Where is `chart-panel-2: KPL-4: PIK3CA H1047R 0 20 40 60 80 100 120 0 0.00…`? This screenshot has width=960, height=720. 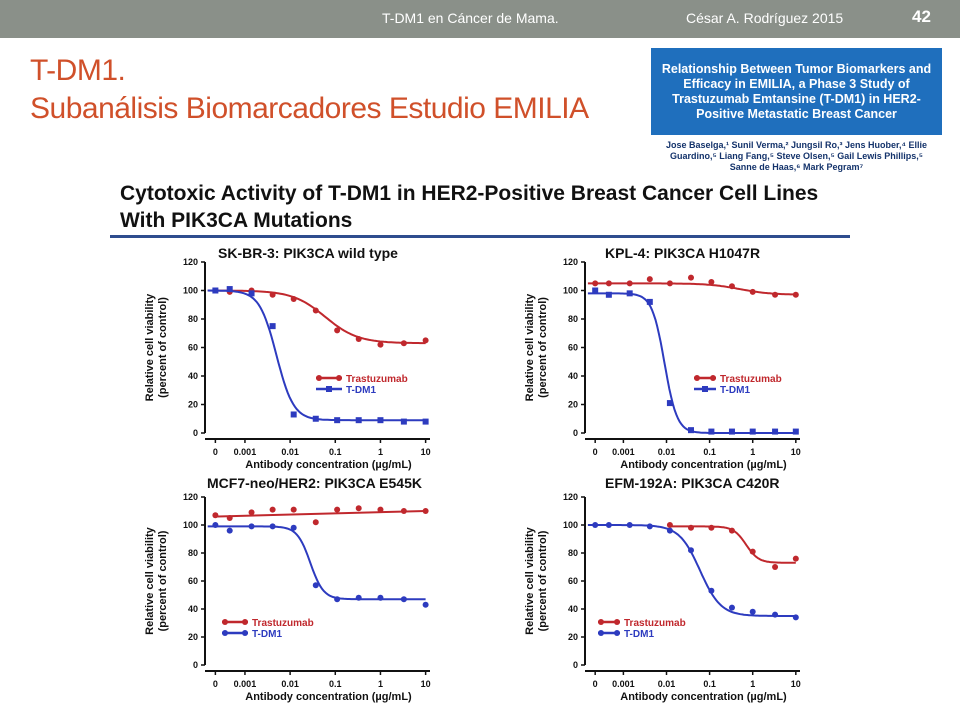
chart-panel-2: KPL-4: PIK3CA H1047R 0 20 40 60 80 100 120 0 0.00… is located at coordinates (662, 358).